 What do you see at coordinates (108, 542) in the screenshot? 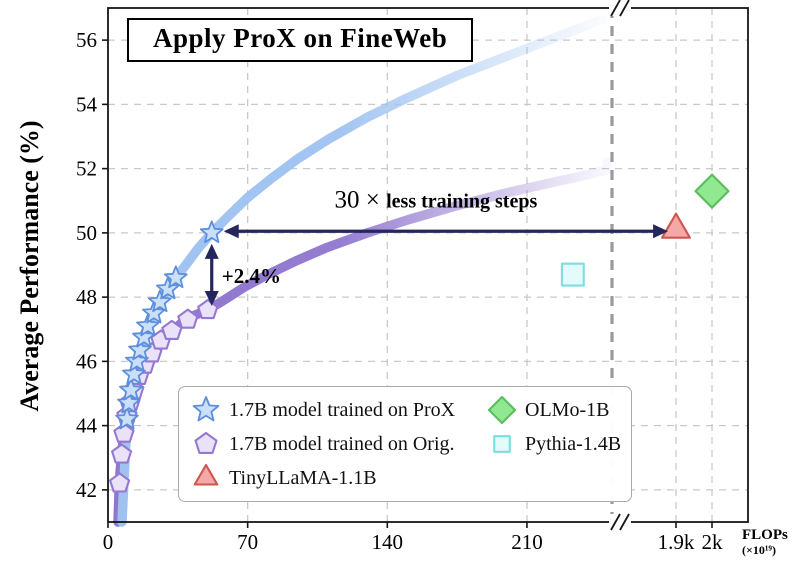
I see `x-tick-label: 0` at bounding box center [108, 542].